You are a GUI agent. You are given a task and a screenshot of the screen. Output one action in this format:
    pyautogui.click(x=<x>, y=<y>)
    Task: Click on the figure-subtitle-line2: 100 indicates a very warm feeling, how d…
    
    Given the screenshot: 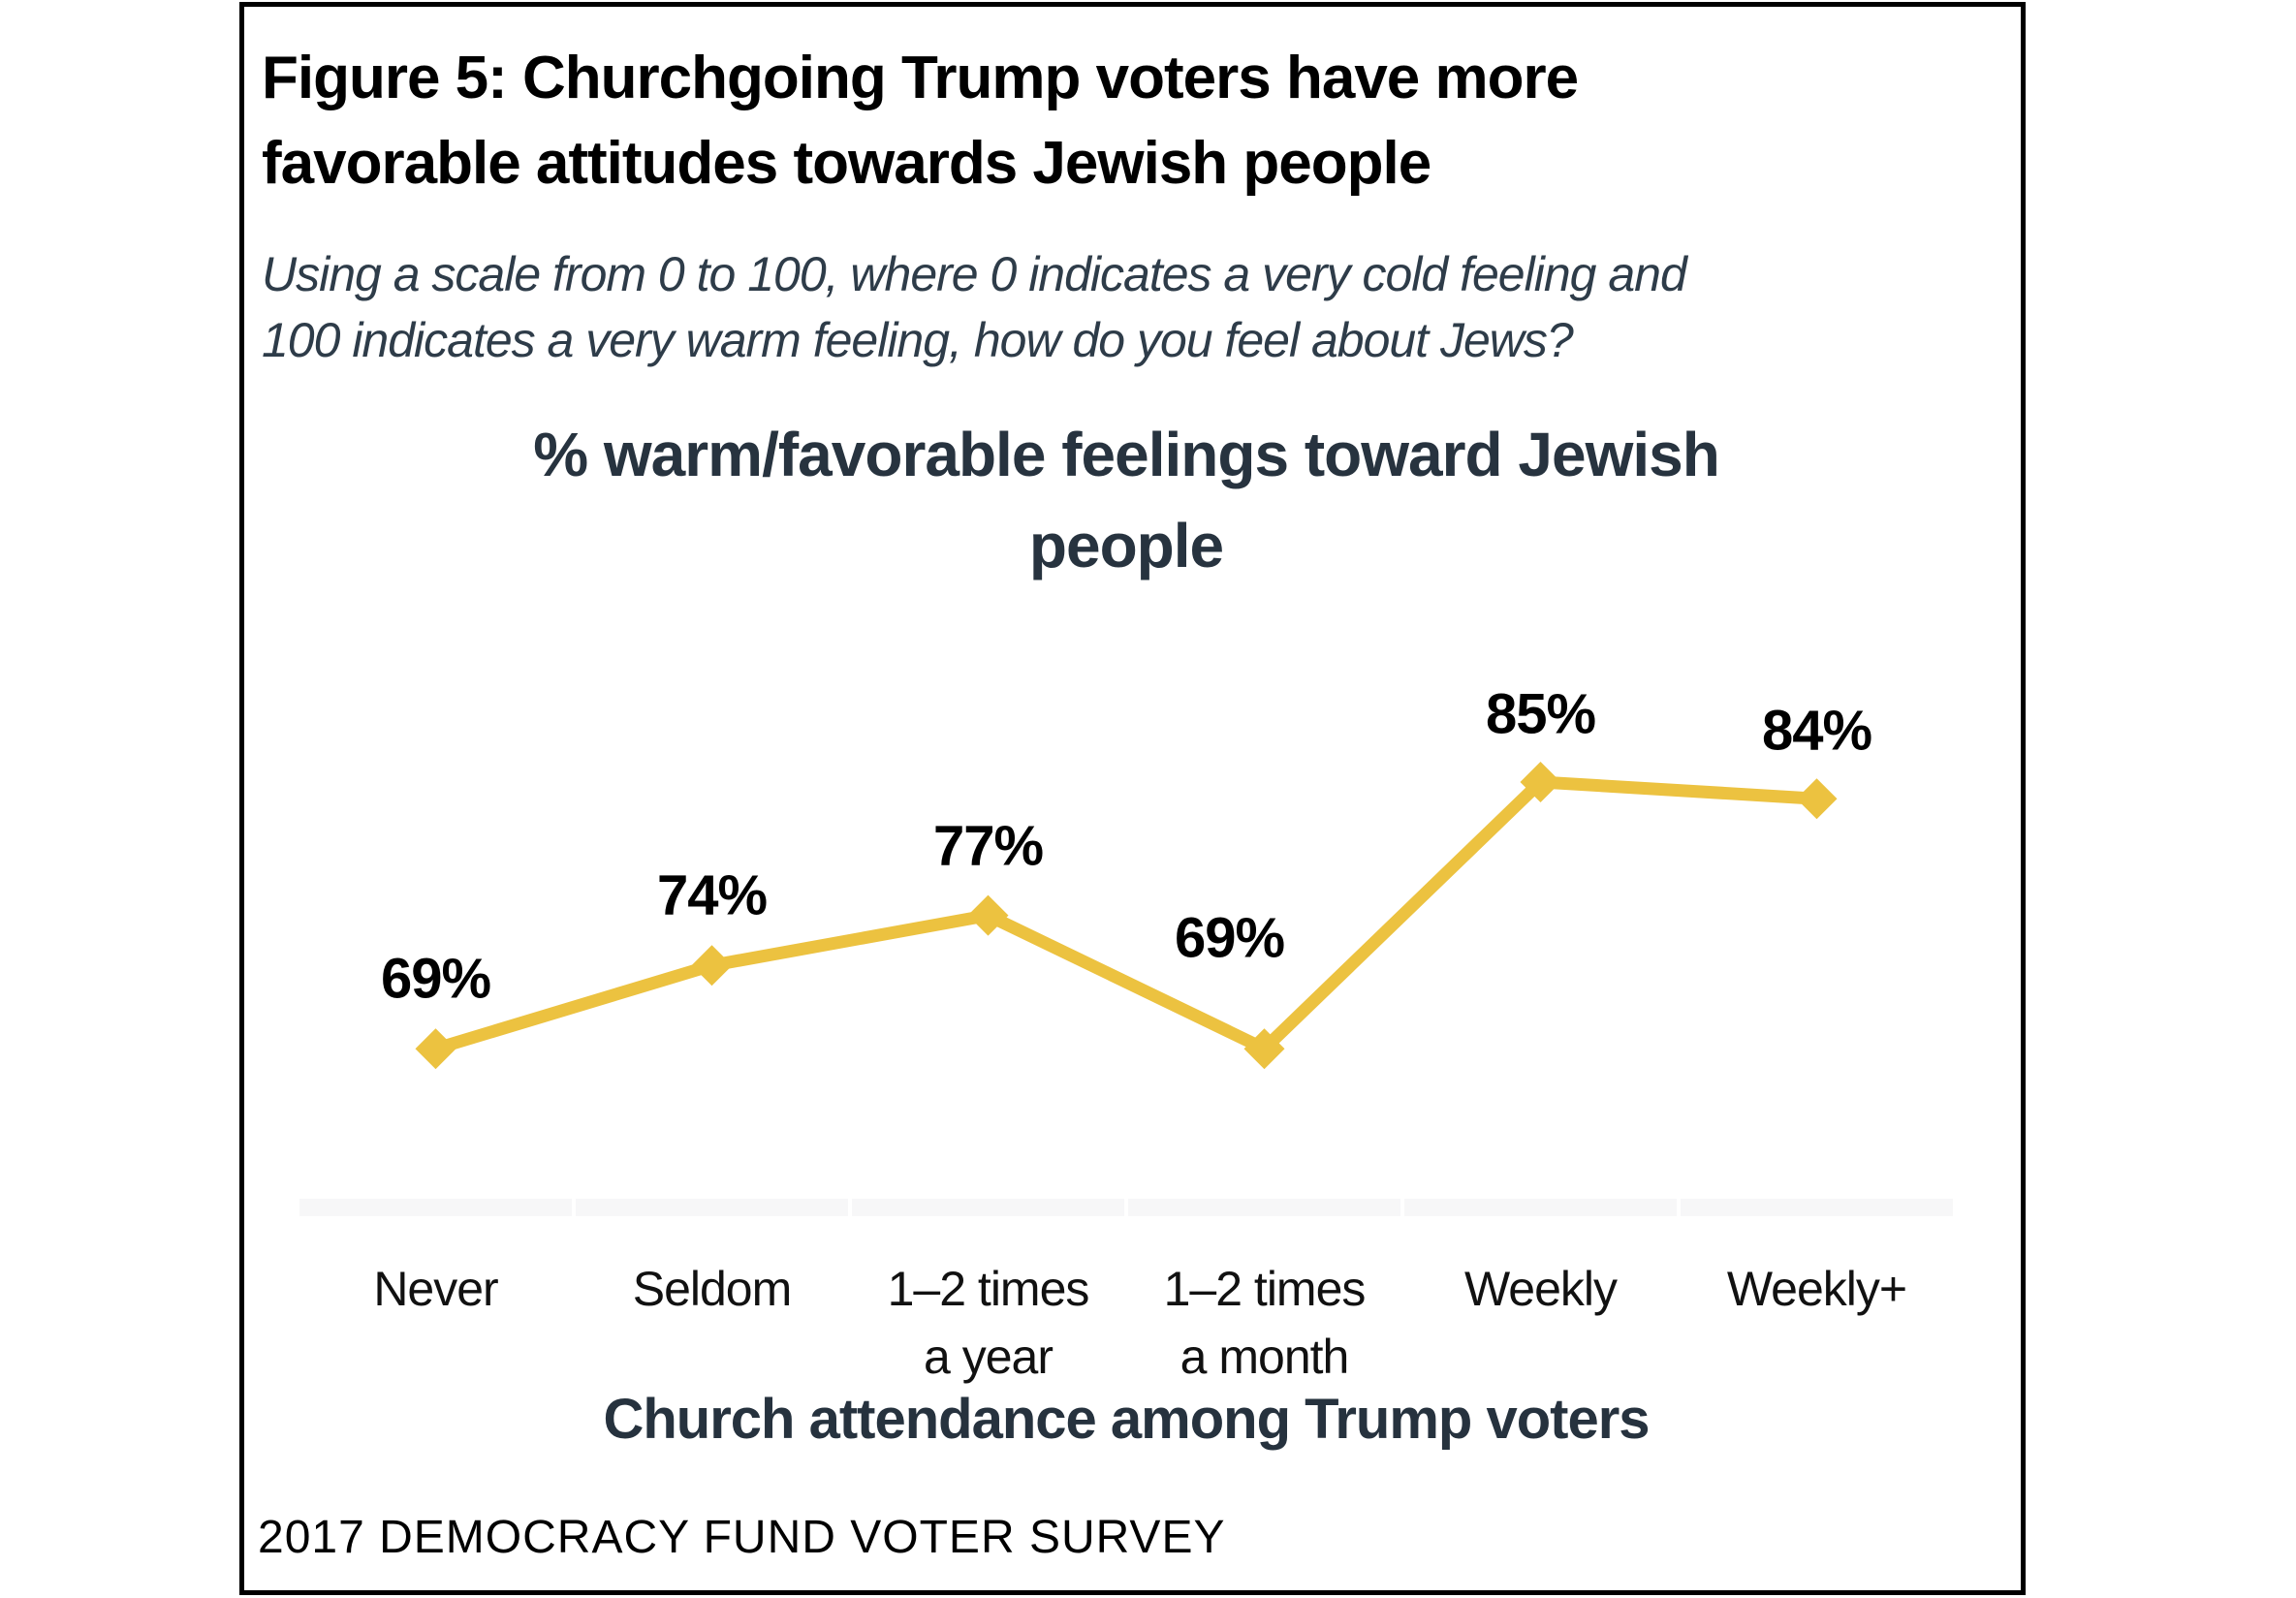 What is the action you would take?
    pyautogui.click(x=918, y=340)
    